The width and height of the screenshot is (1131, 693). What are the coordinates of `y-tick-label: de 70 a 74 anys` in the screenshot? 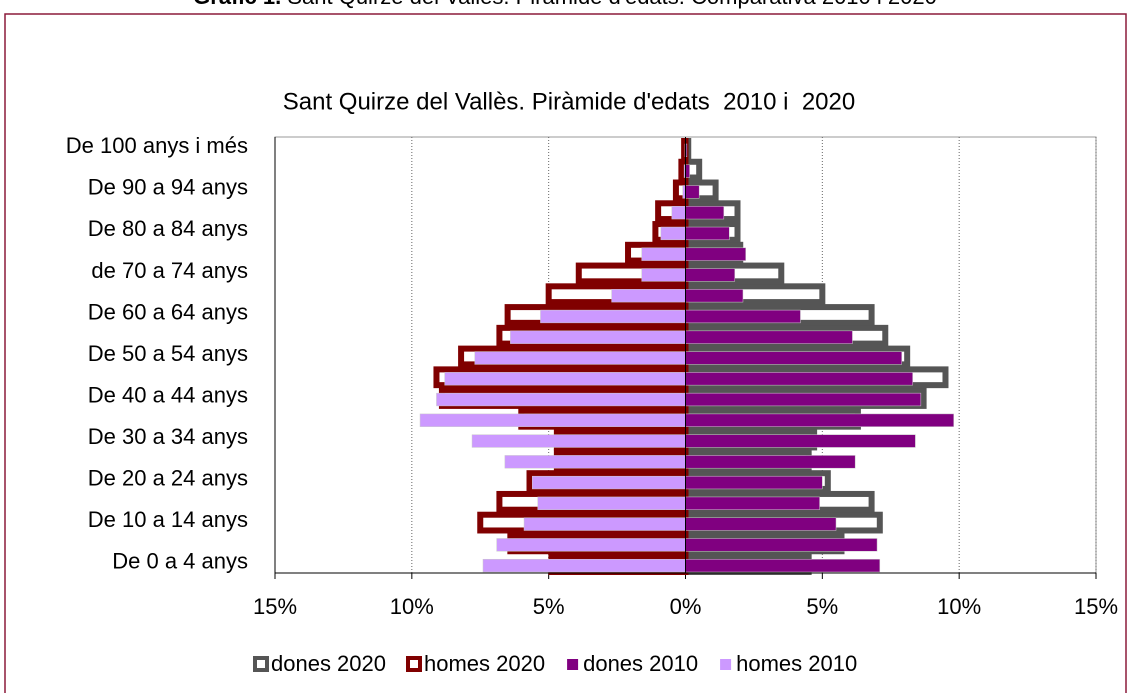 It's located at (169, 270).